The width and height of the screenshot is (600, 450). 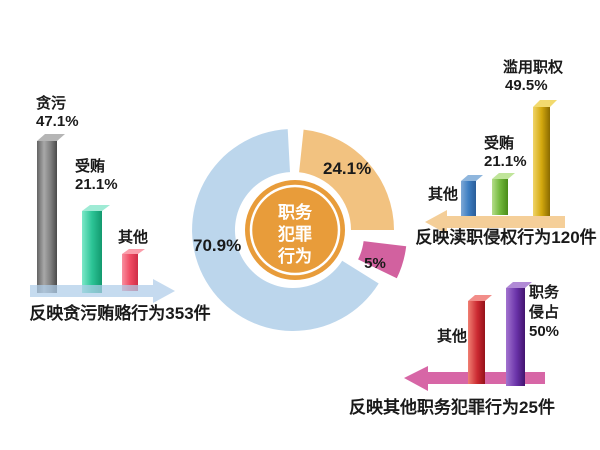 I want to click on left-group-arrow-right-icon, so click(x=102, y=291).